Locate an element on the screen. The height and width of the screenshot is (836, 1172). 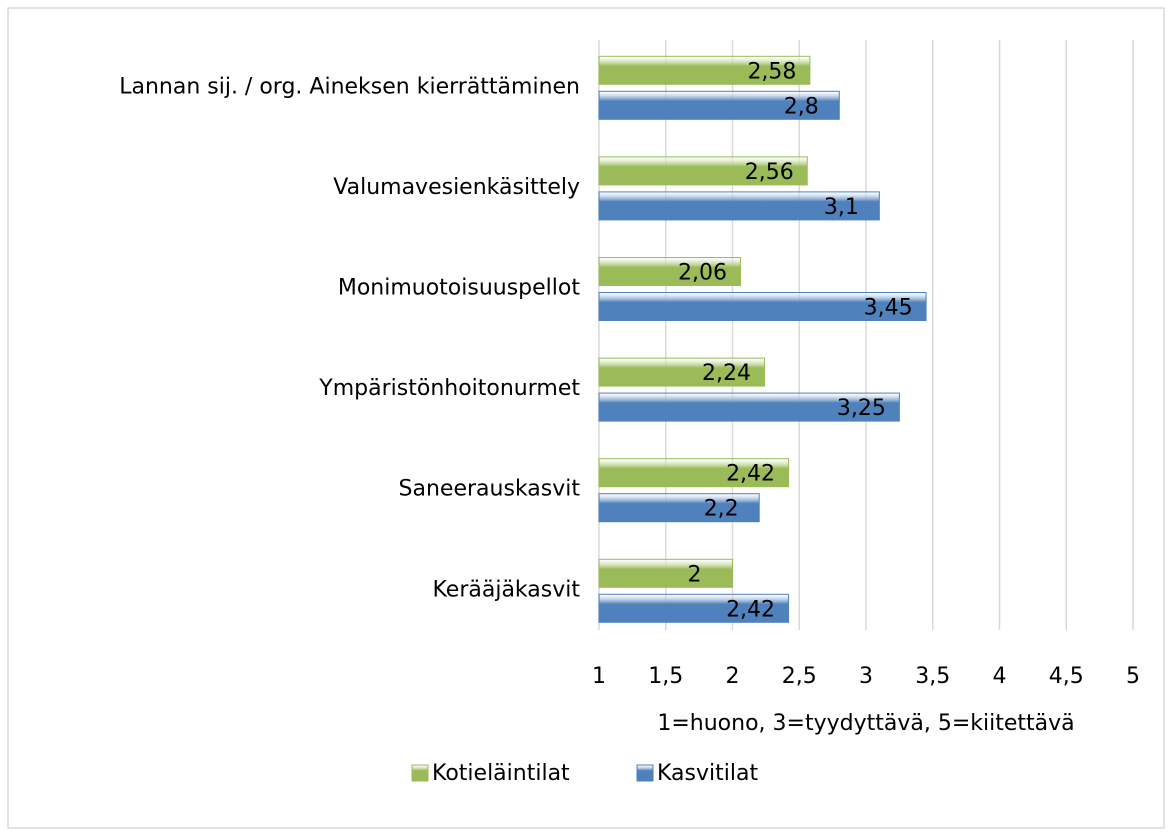
data-label: 3,45 is located at coordinates (888, 308).